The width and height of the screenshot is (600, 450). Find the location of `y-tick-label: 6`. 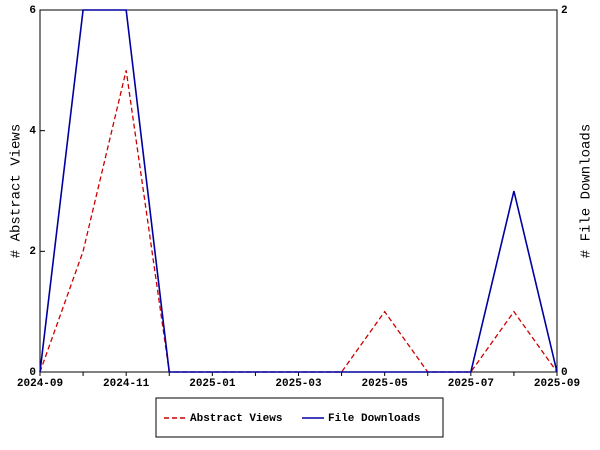

y-tick-label: 6 is located at coordinates (32, 11).